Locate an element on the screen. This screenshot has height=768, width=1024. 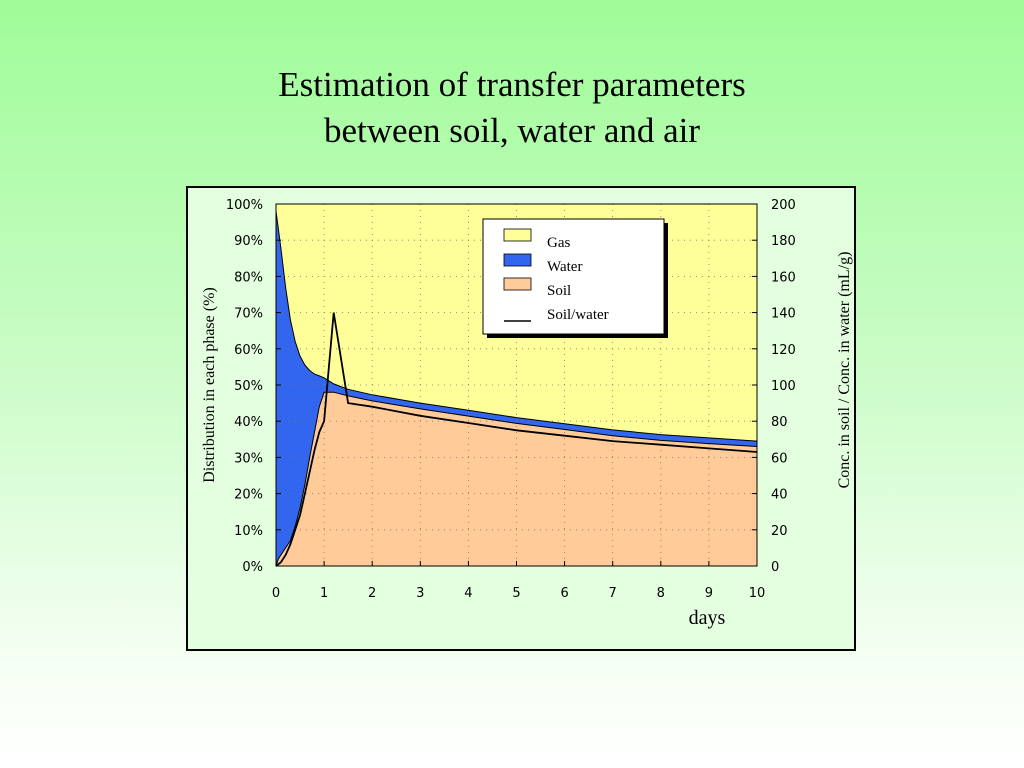
boundary-soil-water is located at coordinates (516, 479).